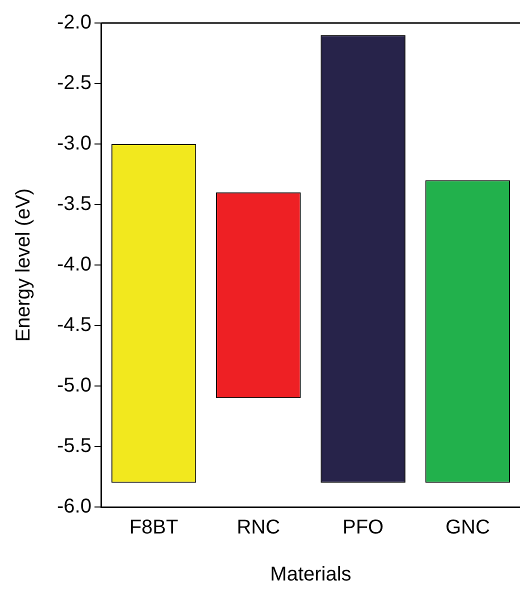  Describe the element at coordinates (363, 527) in the screenshot. I see `x-tick-label: PFO` at that location.